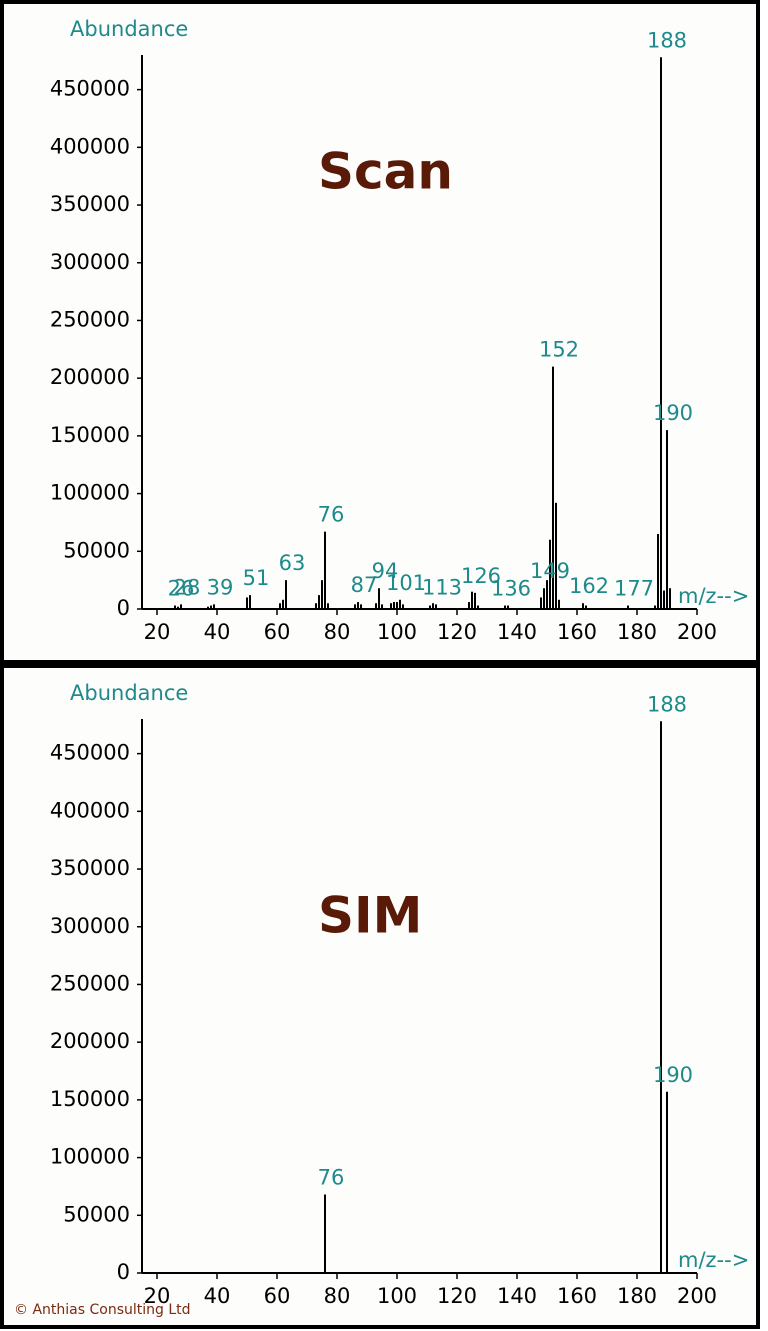  I want to click on peak-label: 51, so click(256, 578).